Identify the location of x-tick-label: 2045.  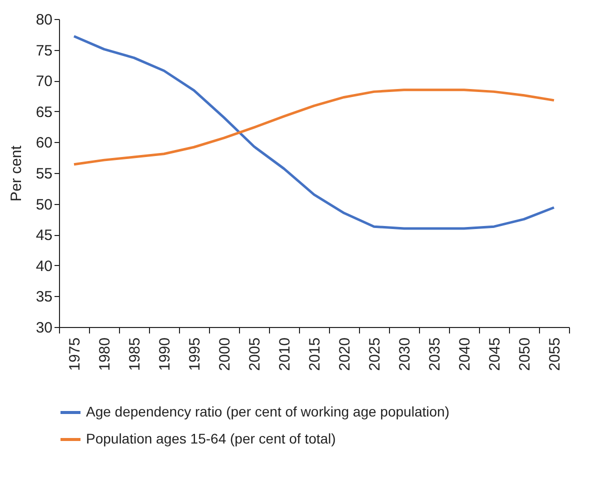
(495, 354).